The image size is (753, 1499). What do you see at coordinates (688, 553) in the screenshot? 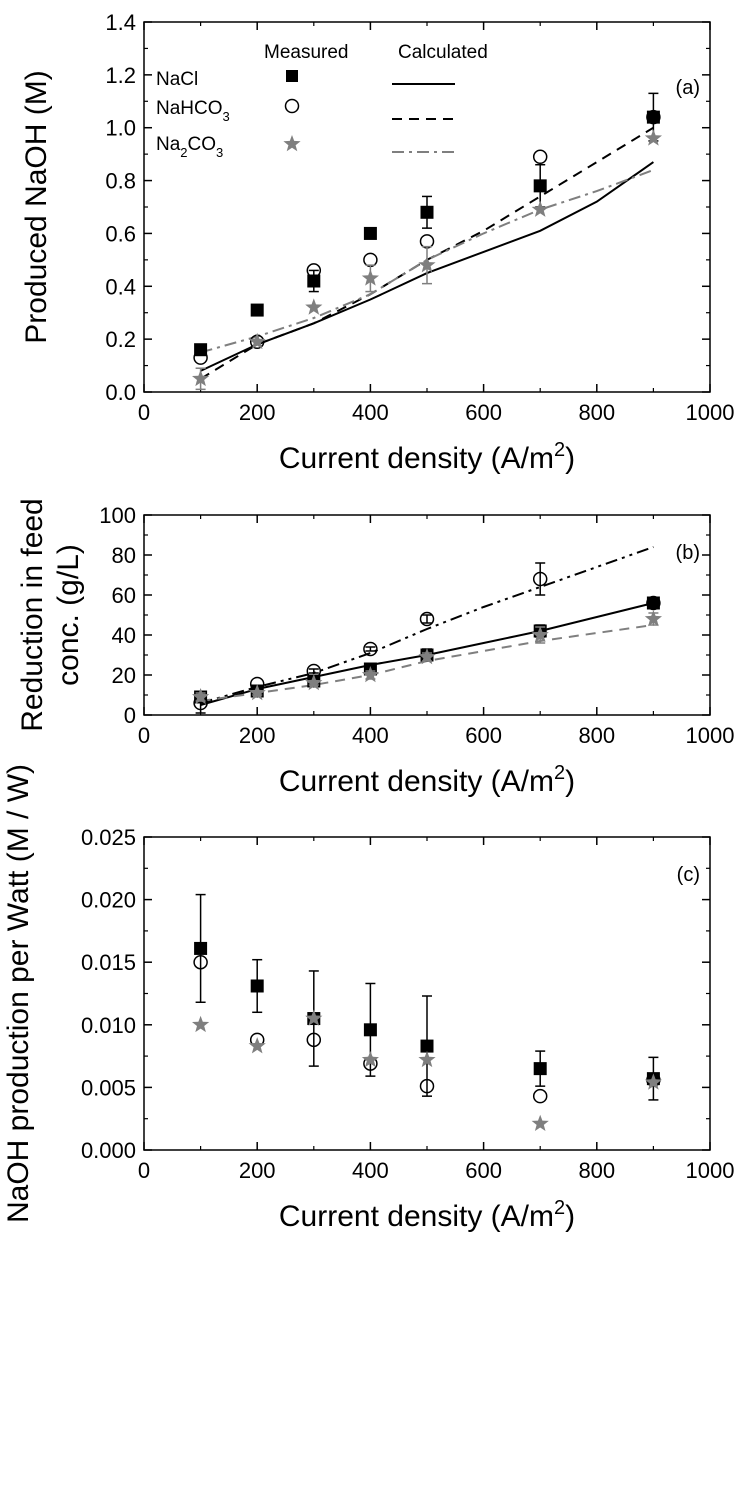
I see `panel-label: (b)` at bounding box center [688, 553].